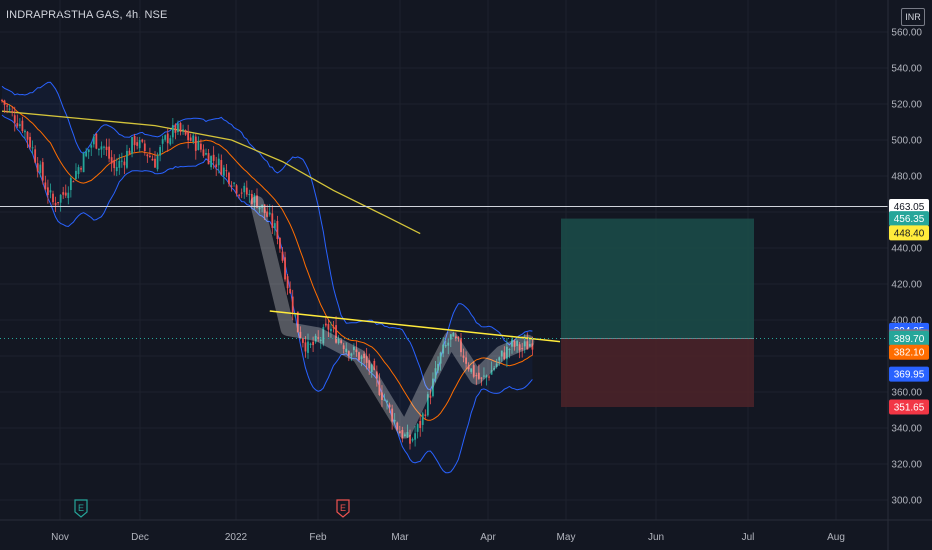  Describe the element at coordinates (466, 531) in the screenshot. I see `time-axis: Nov Dec 2022 Feb Mar Apr May Jun Jul Aug` at that location.